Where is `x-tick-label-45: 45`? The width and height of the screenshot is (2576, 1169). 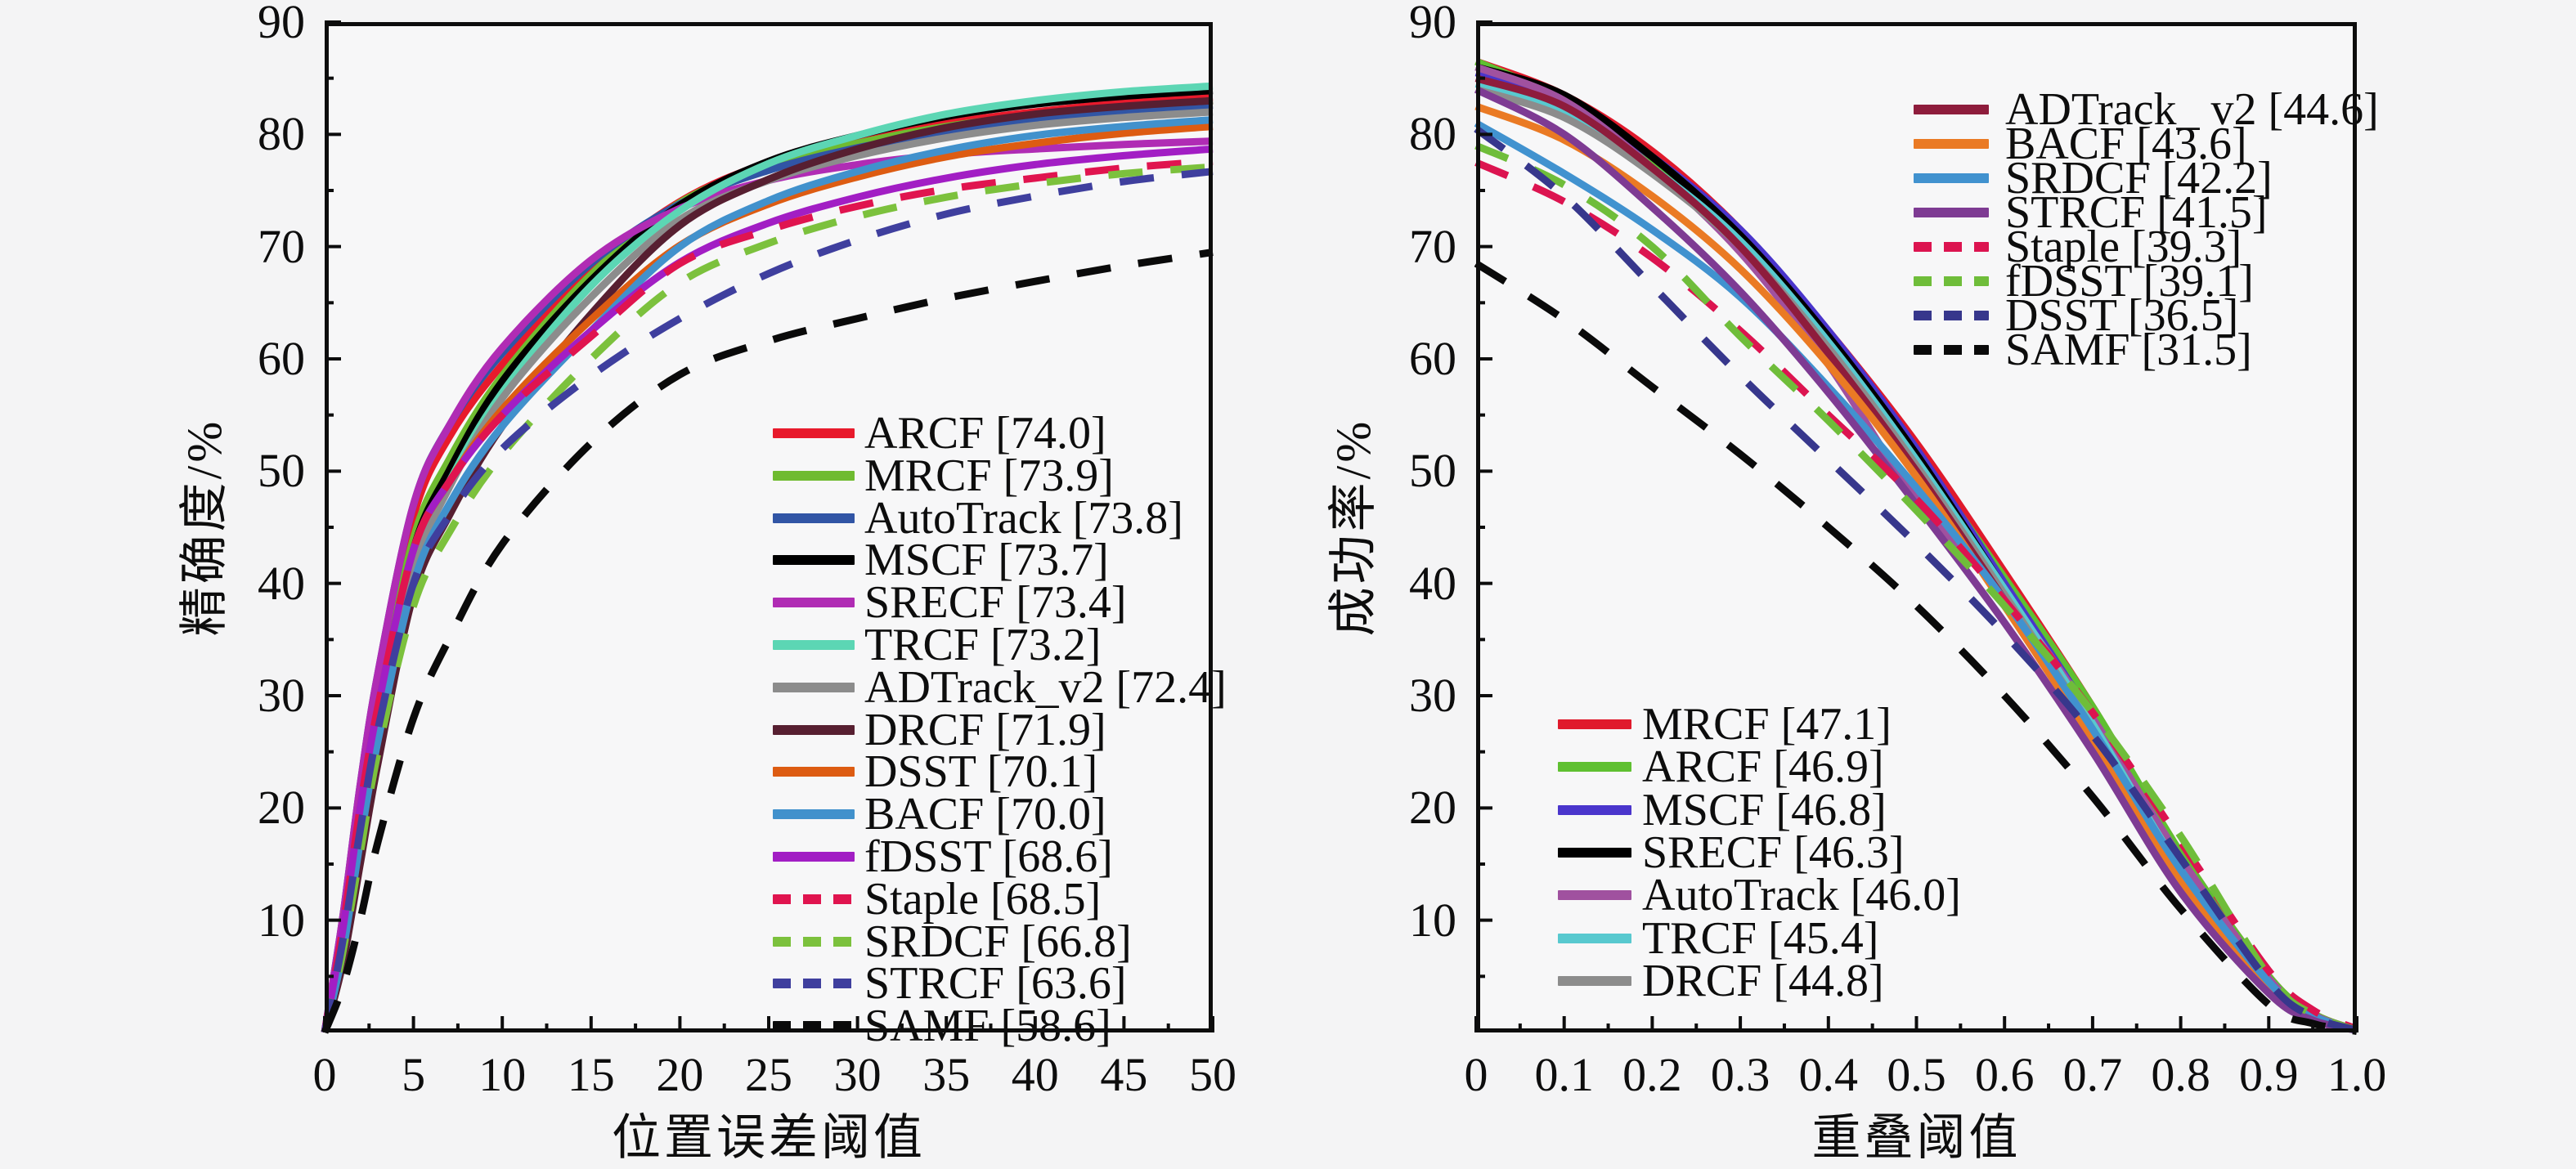 x-tick-label-45: 45 is located at coordinates (1124, 1074).